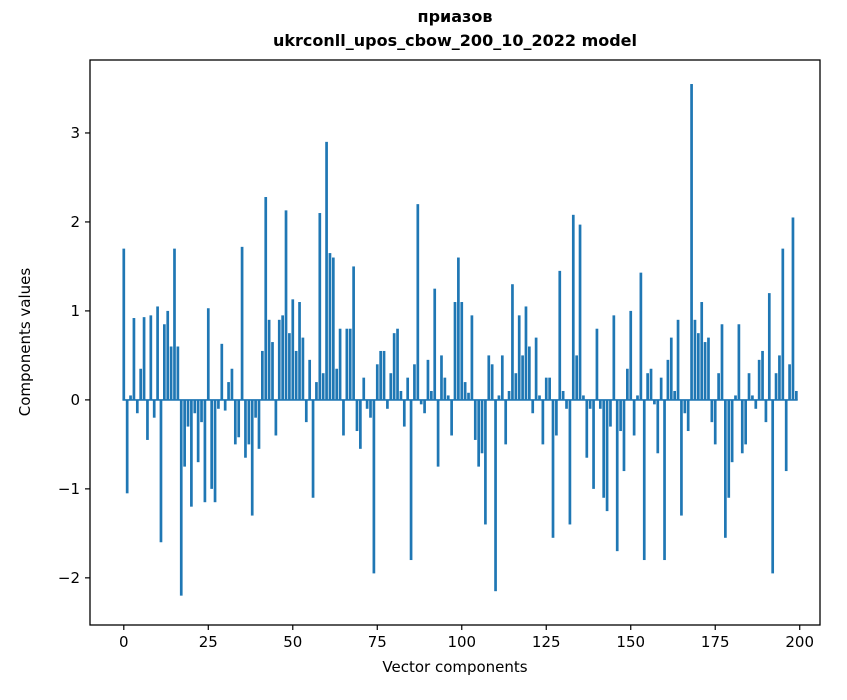 This screenshot has height=700, width=847. What do you see at coordinates (69, 578) in the screenshot?
I see `svg-text: −2` at bounding box center [69, 578].